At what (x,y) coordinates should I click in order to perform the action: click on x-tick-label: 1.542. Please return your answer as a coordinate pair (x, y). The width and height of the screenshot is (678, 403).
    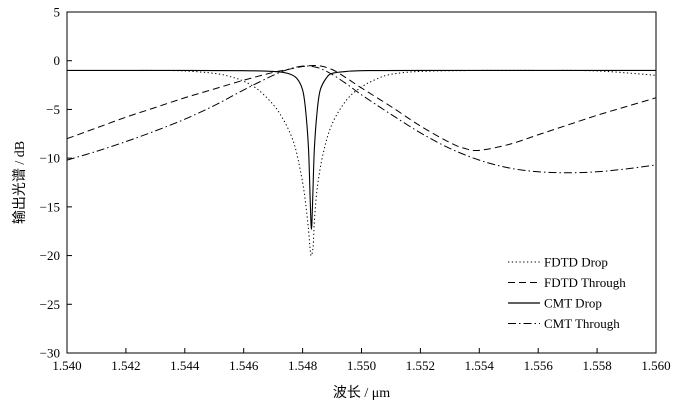
    Looking at the image, I should click on (125, 365).